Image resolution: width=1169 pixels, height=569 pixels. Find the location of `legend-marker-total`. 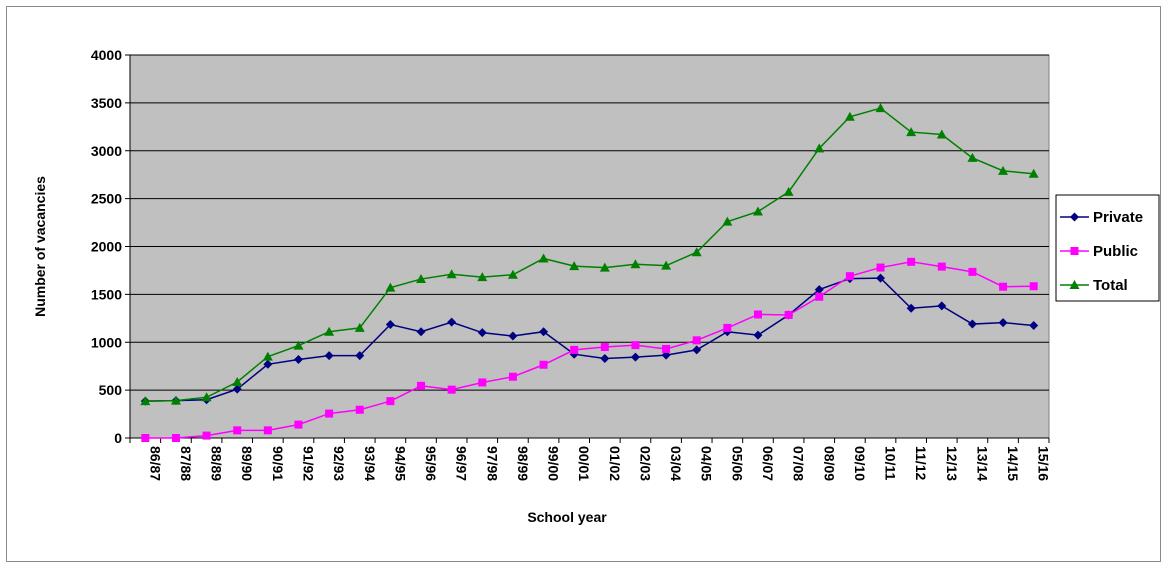

legend-marker-total is located at coordinates (1074, 284).